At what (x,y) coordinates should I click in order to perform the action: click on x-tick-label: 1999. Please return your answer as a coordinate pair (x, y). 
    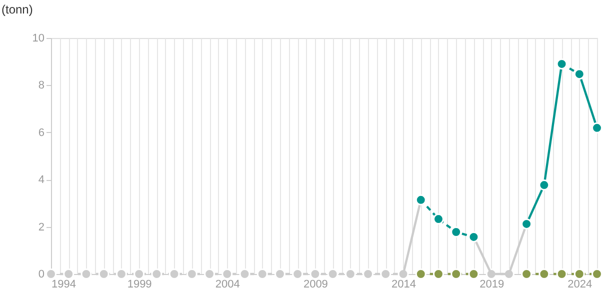
    Looking at the image, I should click on (139, 284).